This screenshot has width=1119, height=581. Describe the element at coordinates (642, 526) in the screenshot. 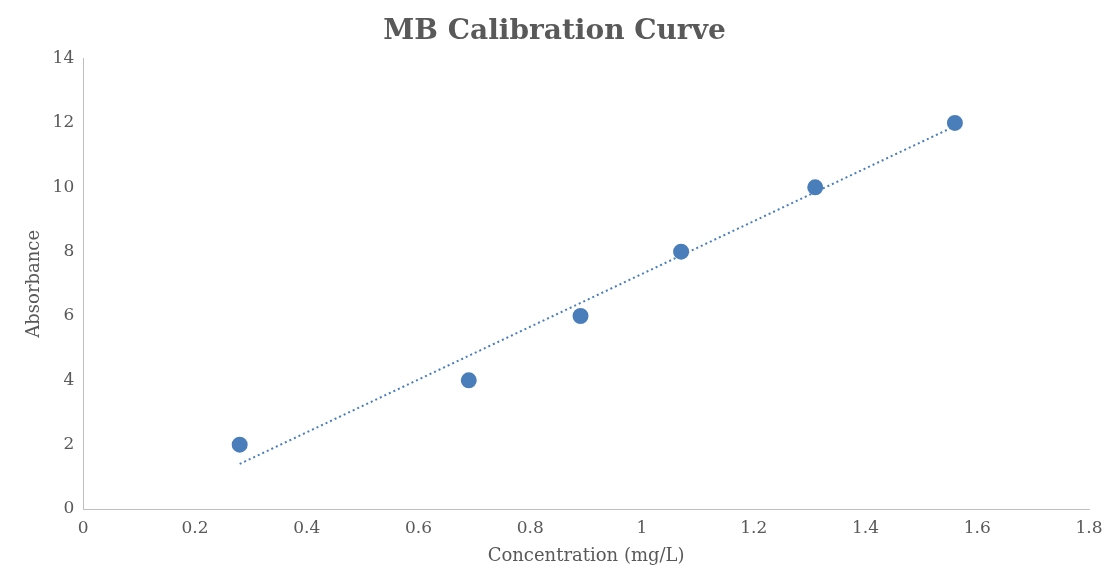

I see `x-tick-label: 1` at that location.